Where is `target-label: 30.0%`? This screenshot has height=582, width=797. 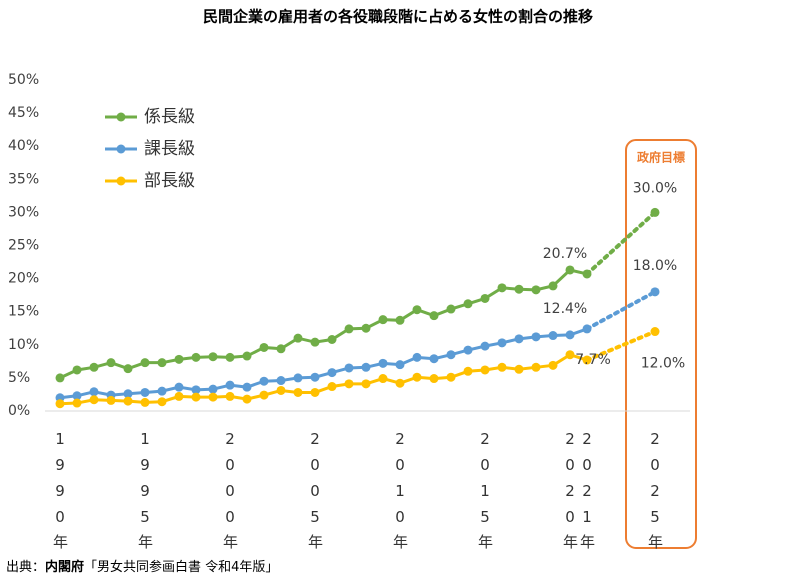
target-label: 30.0% is located at coordinates (655, 188).